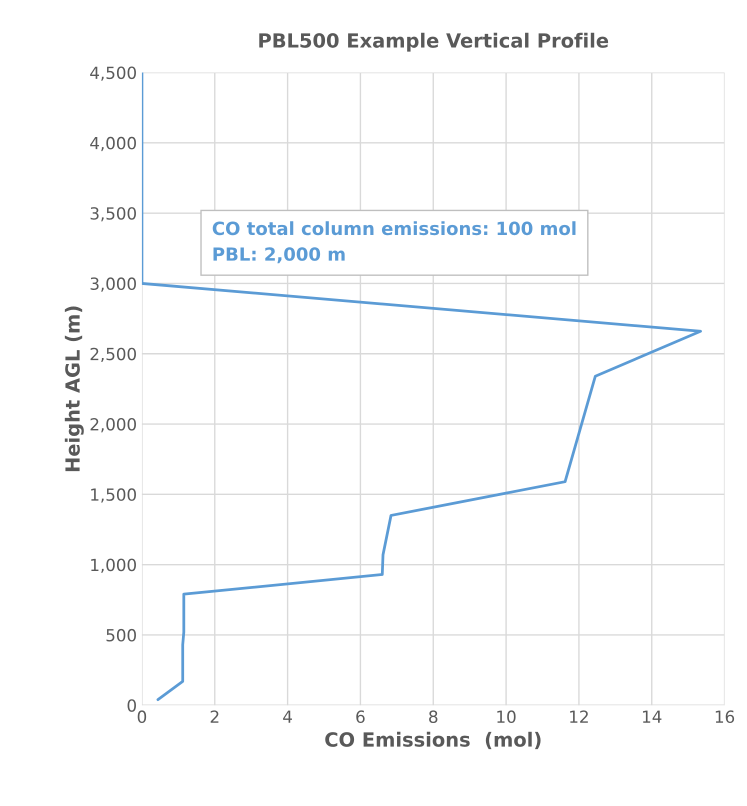 The height and width of the screenshot is (806, 747). What do you see at coordinates (113, 355) in the screenshot?
I see `y-tick-label: 2,500` at bounding box center [113, 355].